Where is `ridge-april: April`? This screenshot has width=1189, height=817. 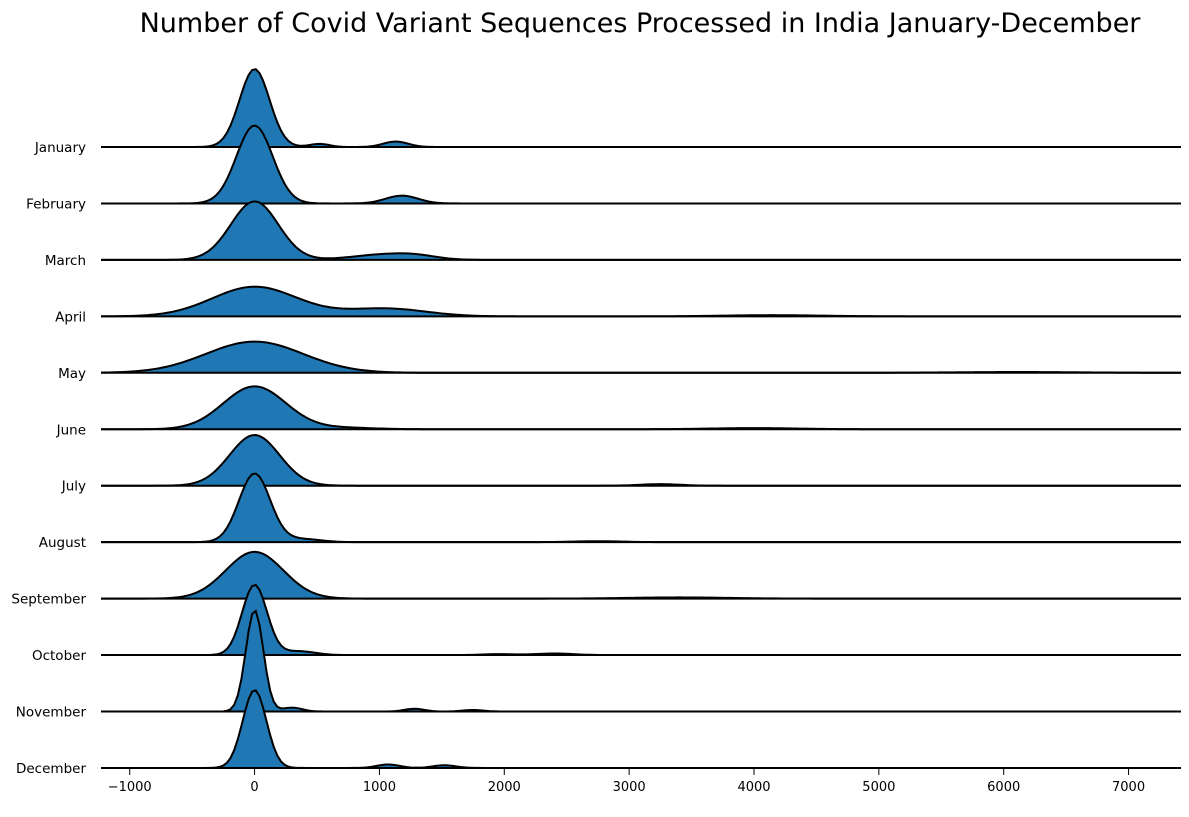 ridge-april: April is located at coordinates (618, 305).